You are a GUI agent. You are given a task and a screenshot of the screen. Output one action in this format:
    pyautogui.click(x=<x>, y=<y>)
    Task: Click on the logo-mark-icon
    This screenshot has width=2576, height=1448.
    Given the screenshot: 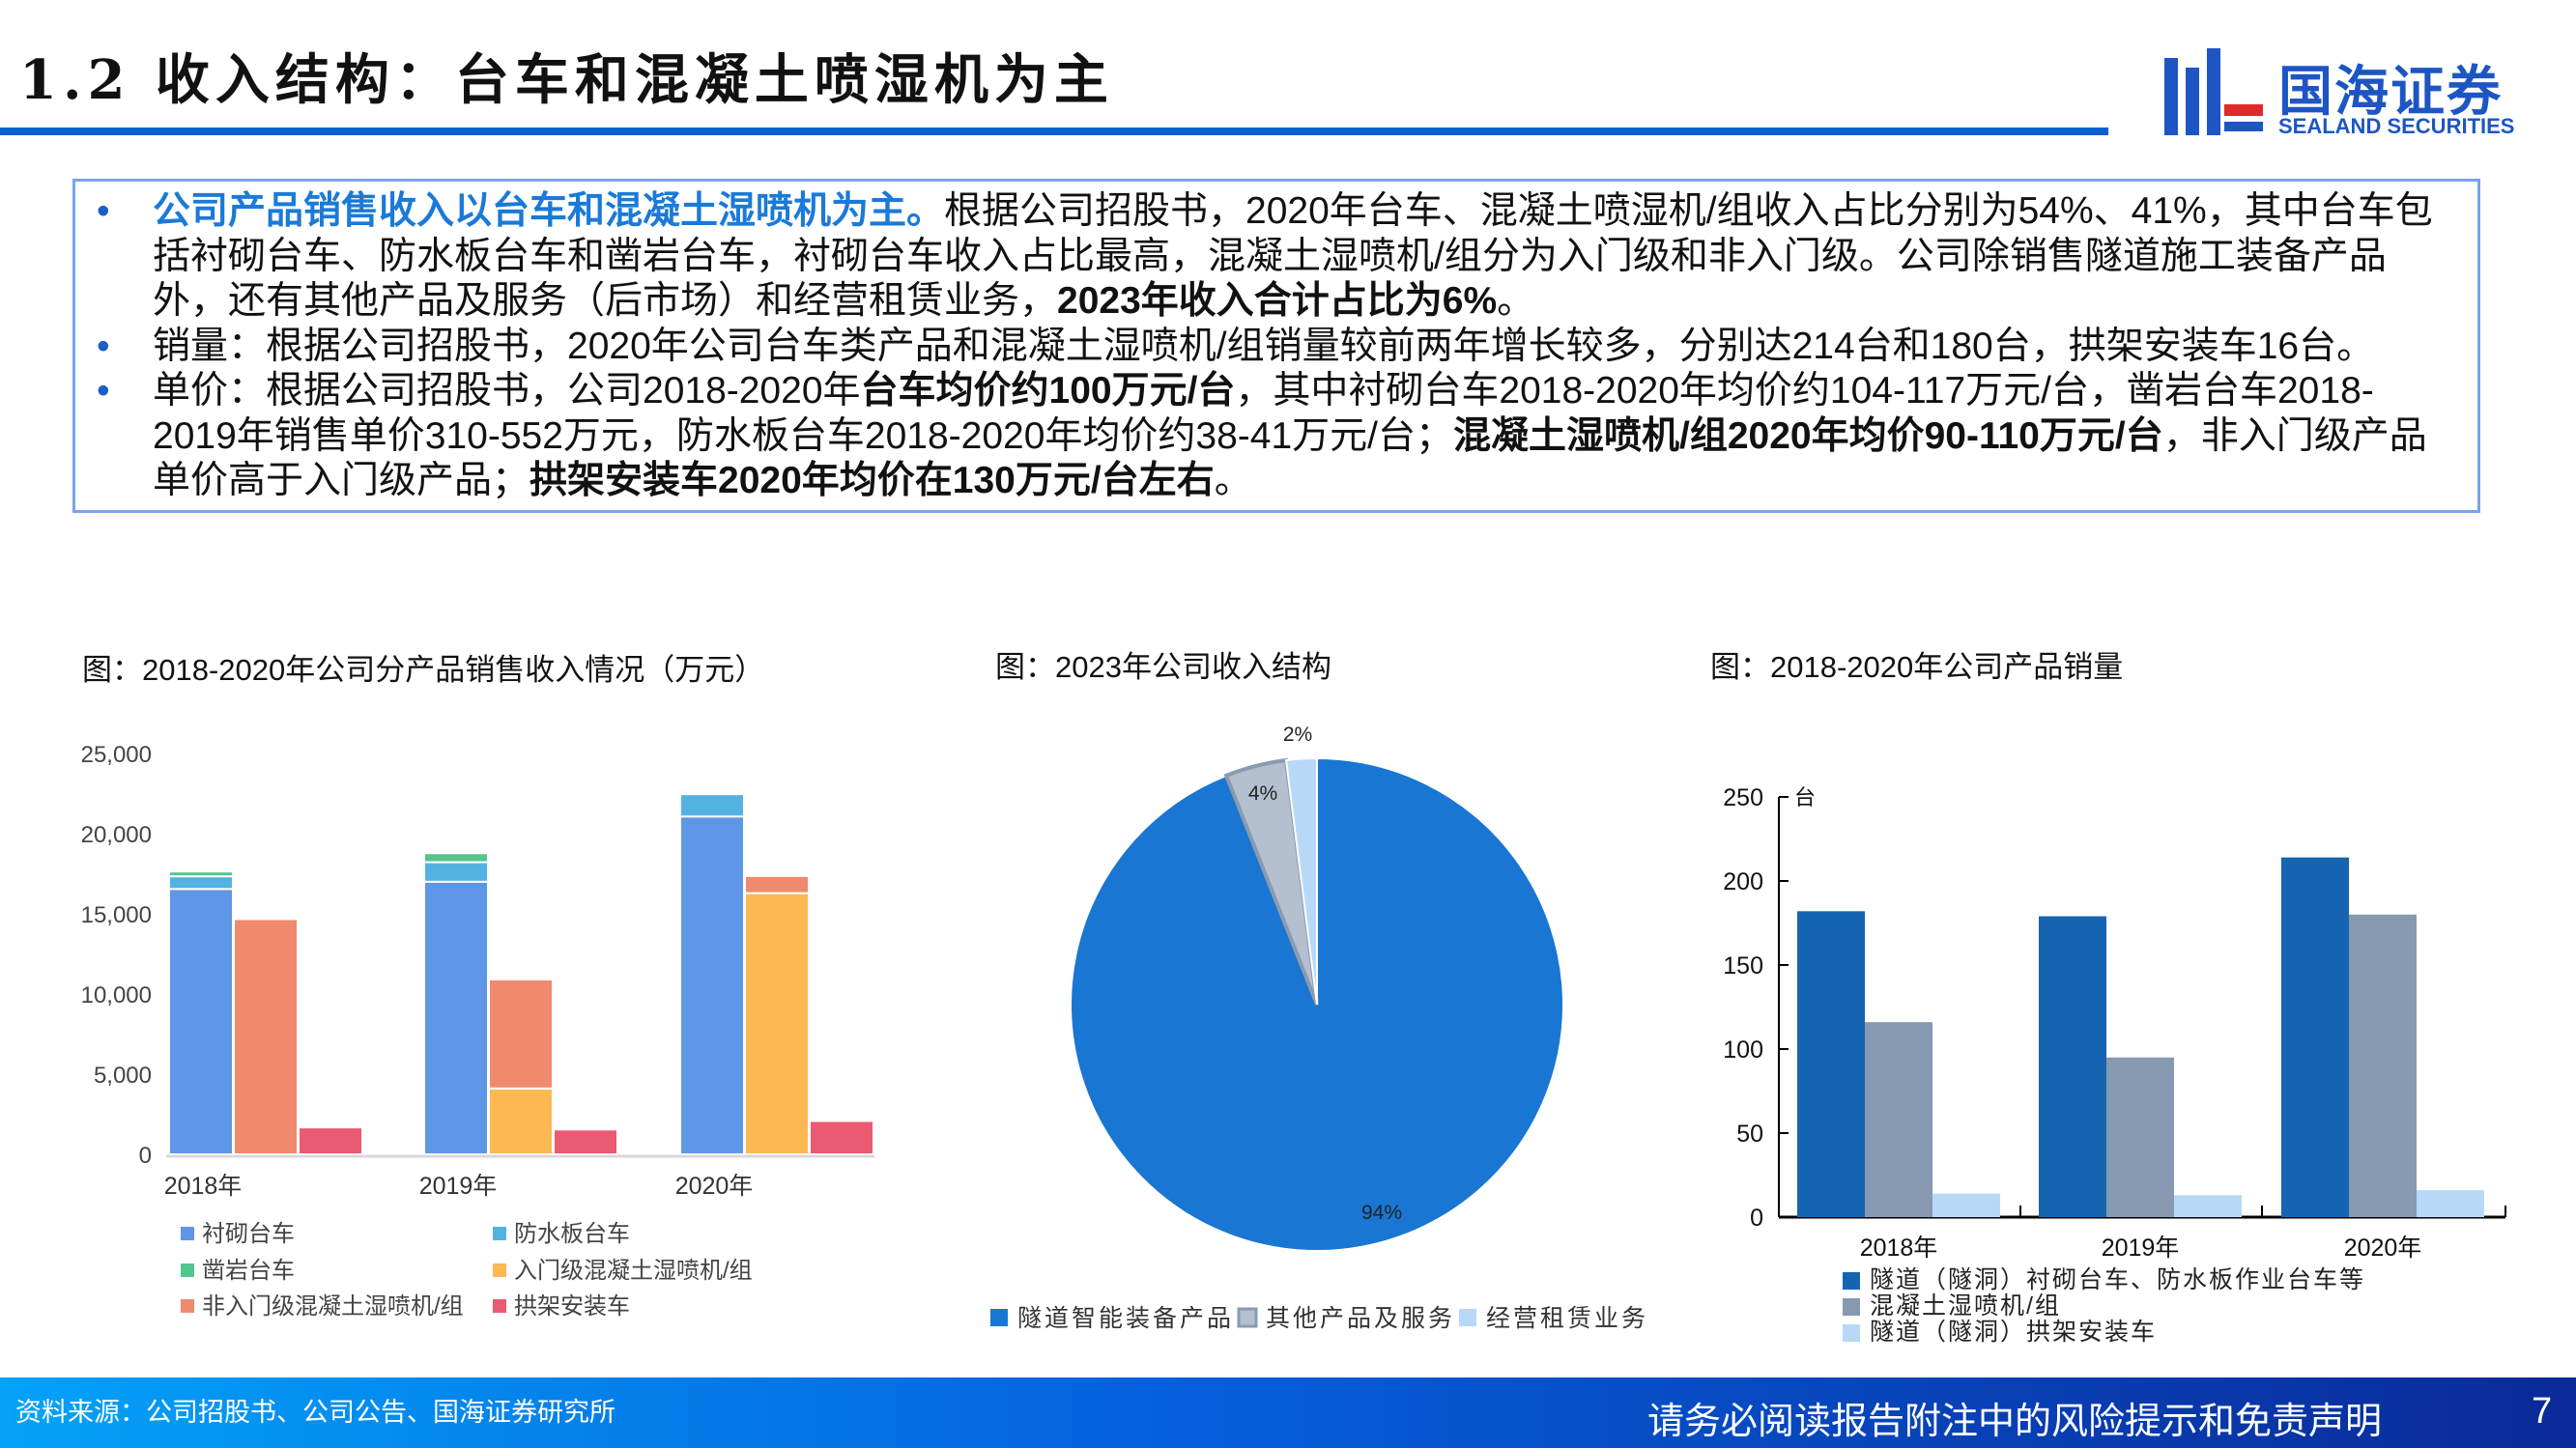 What is the action you would take?
    pyautogui.click(x=2213, y=91)
    